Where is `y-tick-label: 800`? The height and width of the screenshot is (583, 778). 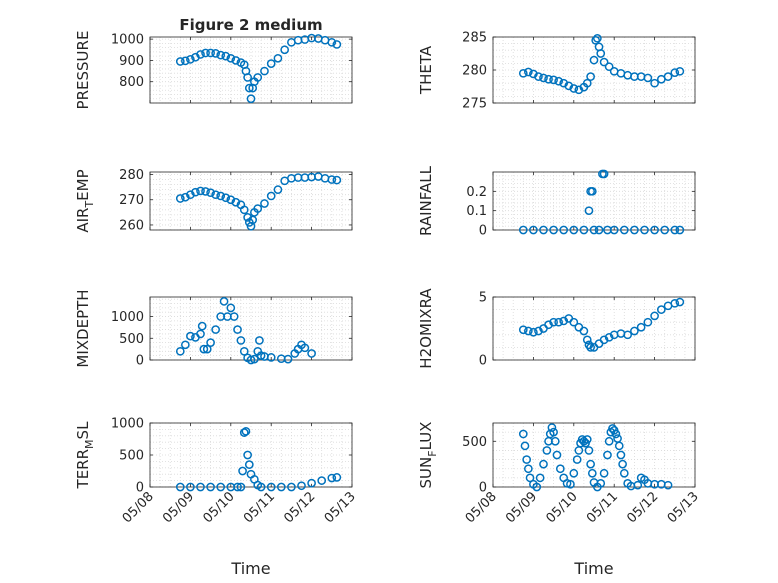
y-tick-label: 800 is located at coordinates (131, 82).